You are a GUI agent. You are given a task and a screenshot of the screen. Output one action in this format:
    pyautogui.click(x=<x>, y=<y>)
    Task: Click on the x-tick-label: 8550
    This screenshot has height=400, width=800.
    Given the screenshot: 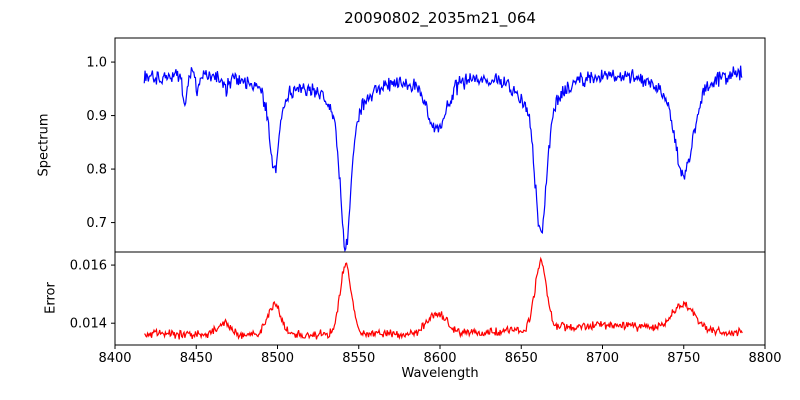 What is the action you would take?
    pyautogui.click(x=358, y=358)
    